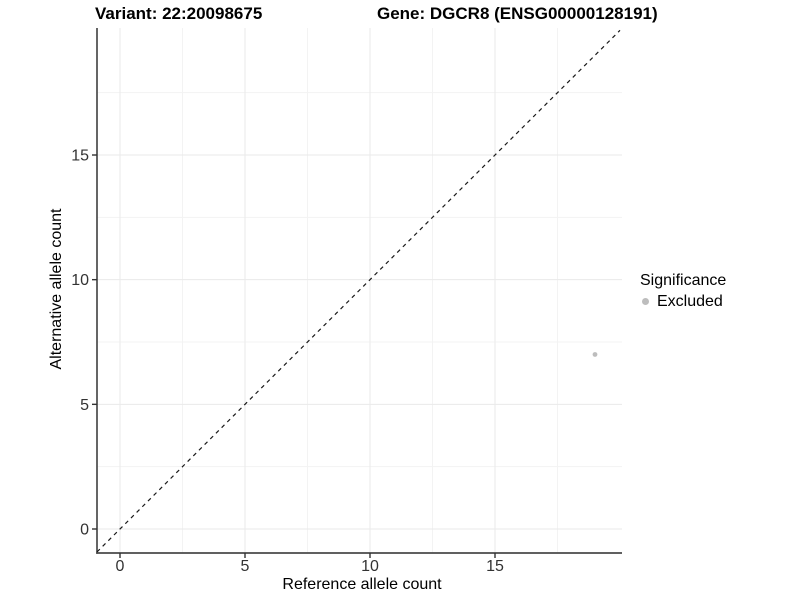 This screenshot has height=600, width=800. I want to click on data-point, so click(595, 354).